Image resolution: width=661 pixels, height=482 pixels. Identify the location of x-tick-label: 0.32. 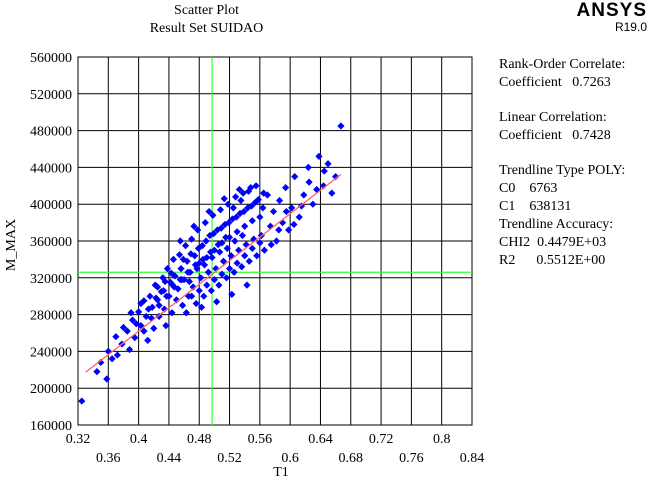
(78, 439).